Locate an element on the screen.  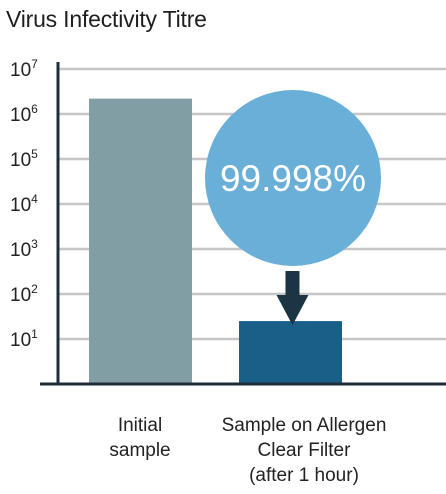
y-tick-label: 10³ is located at coordinates (24, 249).